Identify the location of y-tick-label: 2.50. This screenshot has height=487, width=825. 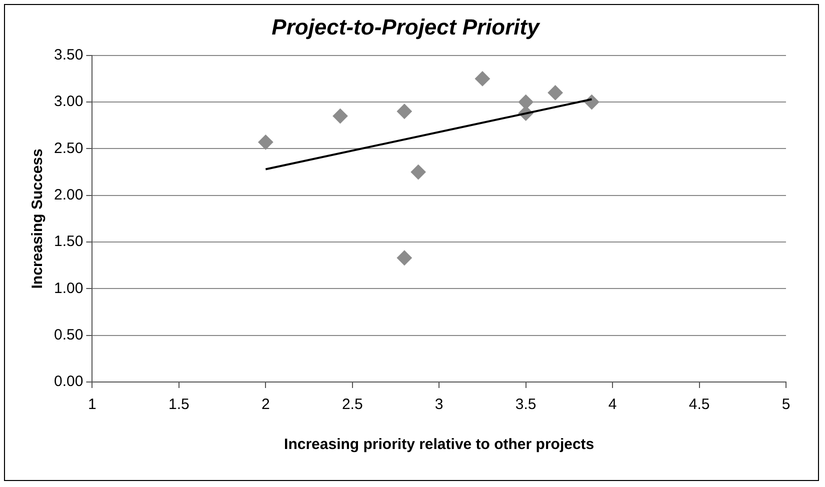
(69, 148).